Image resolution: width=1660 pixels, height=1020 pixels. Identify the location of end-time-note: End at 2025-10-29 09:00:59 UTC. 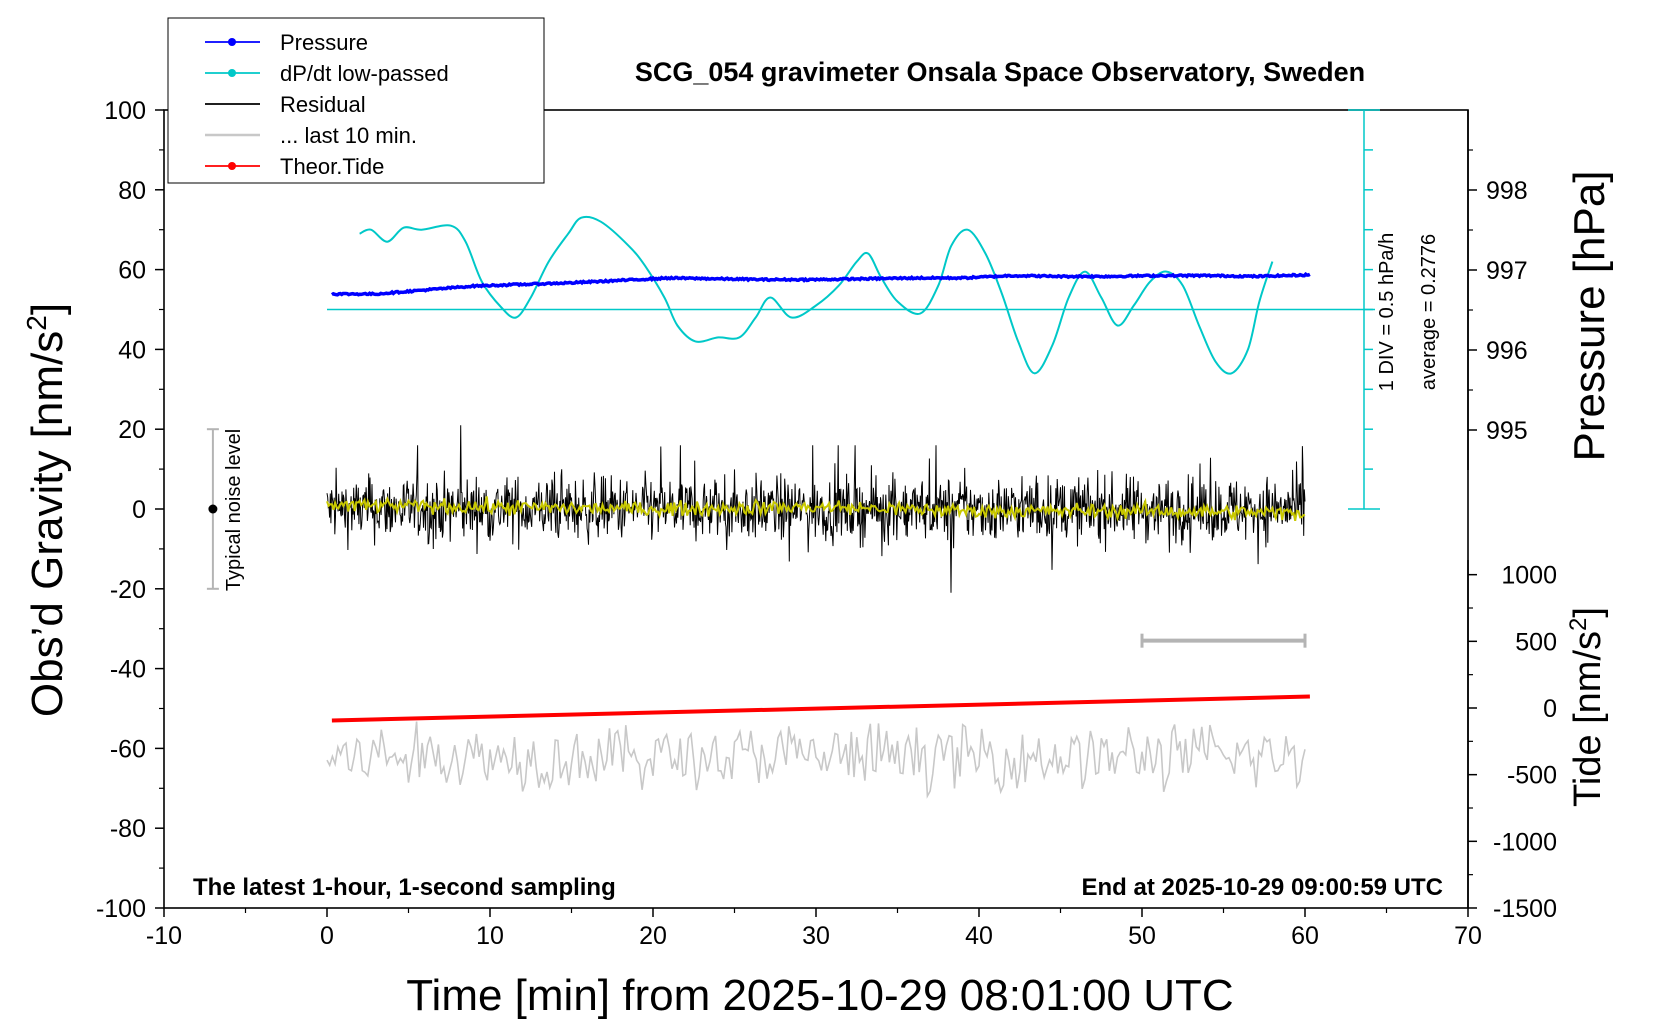
(1263, 887).